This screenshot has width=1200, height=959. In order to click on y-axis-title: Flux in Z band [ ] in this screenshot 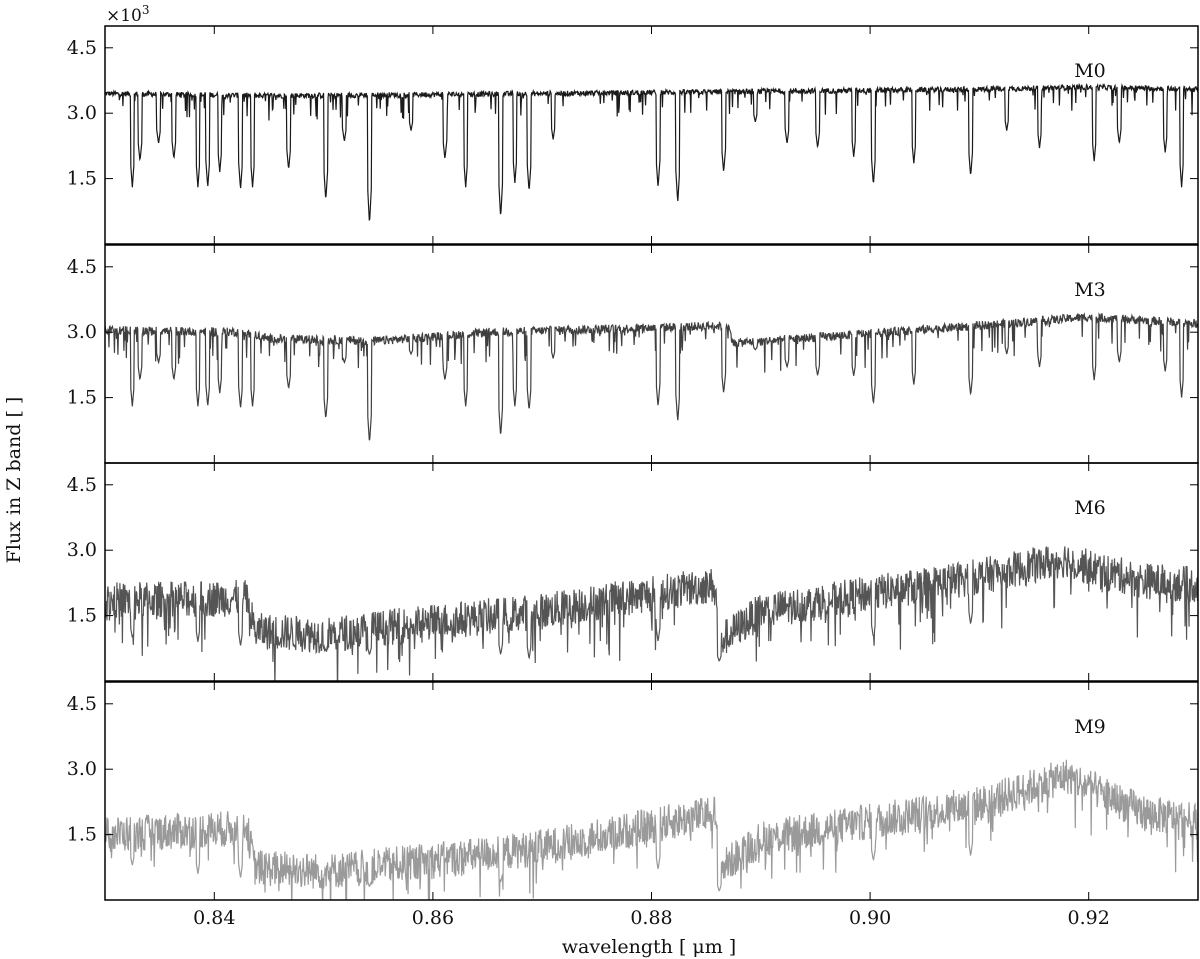, I will do `click(14, 480)`.